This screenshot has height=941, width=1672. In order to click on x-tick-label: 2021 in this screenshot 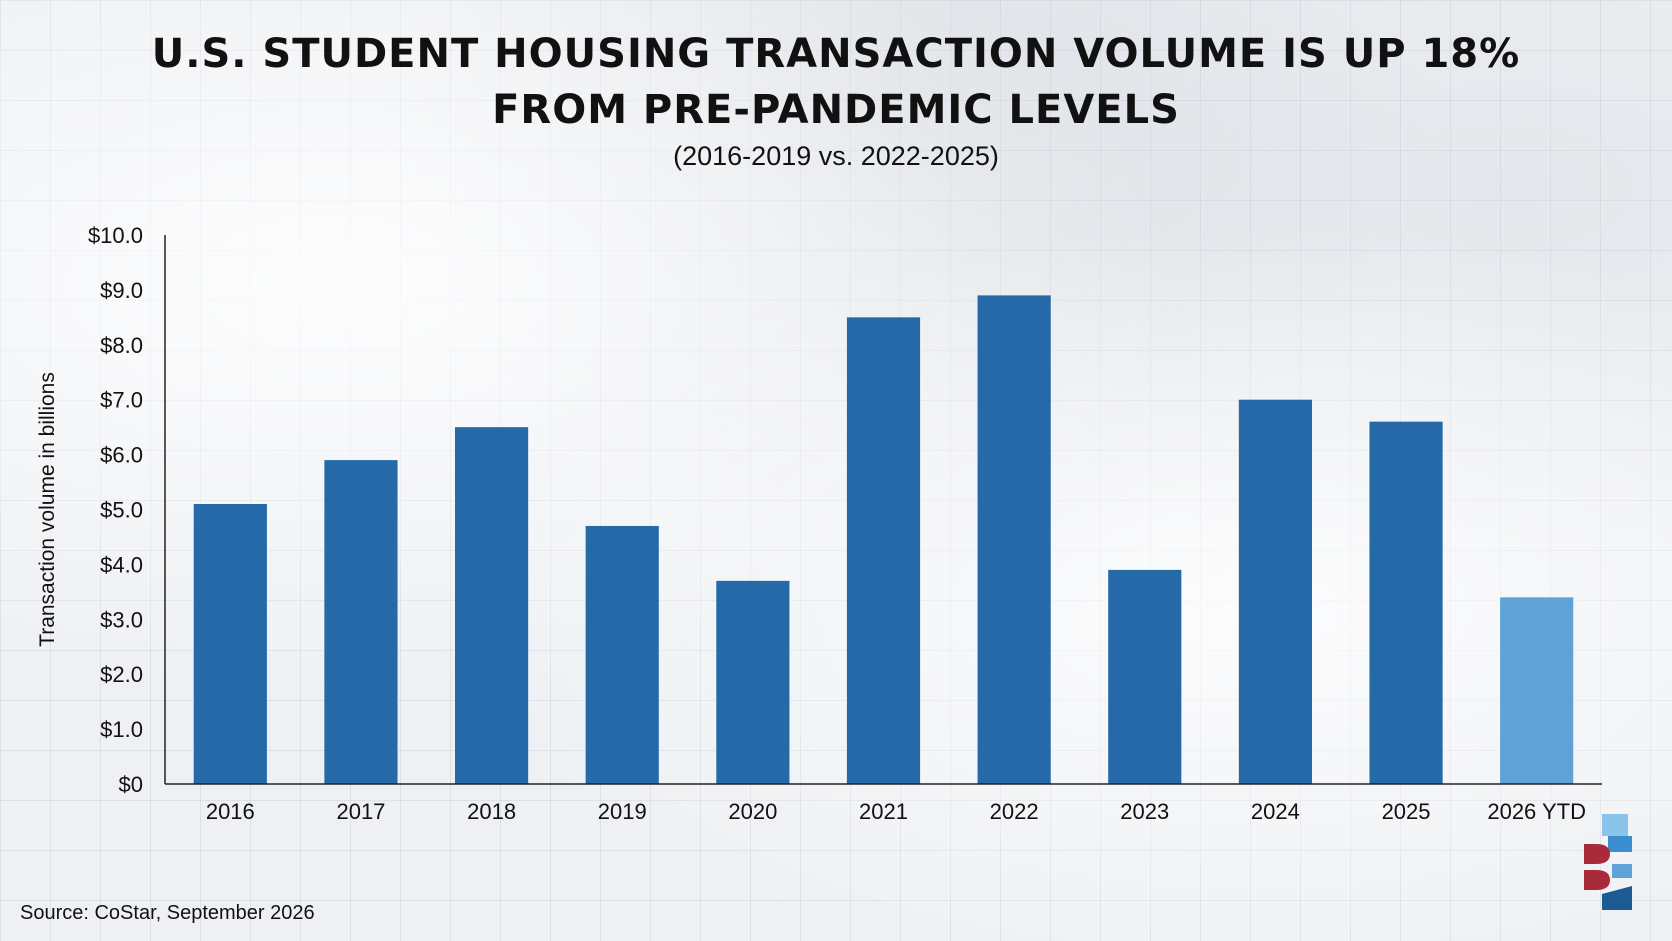, I will do `click(883, 811)`.